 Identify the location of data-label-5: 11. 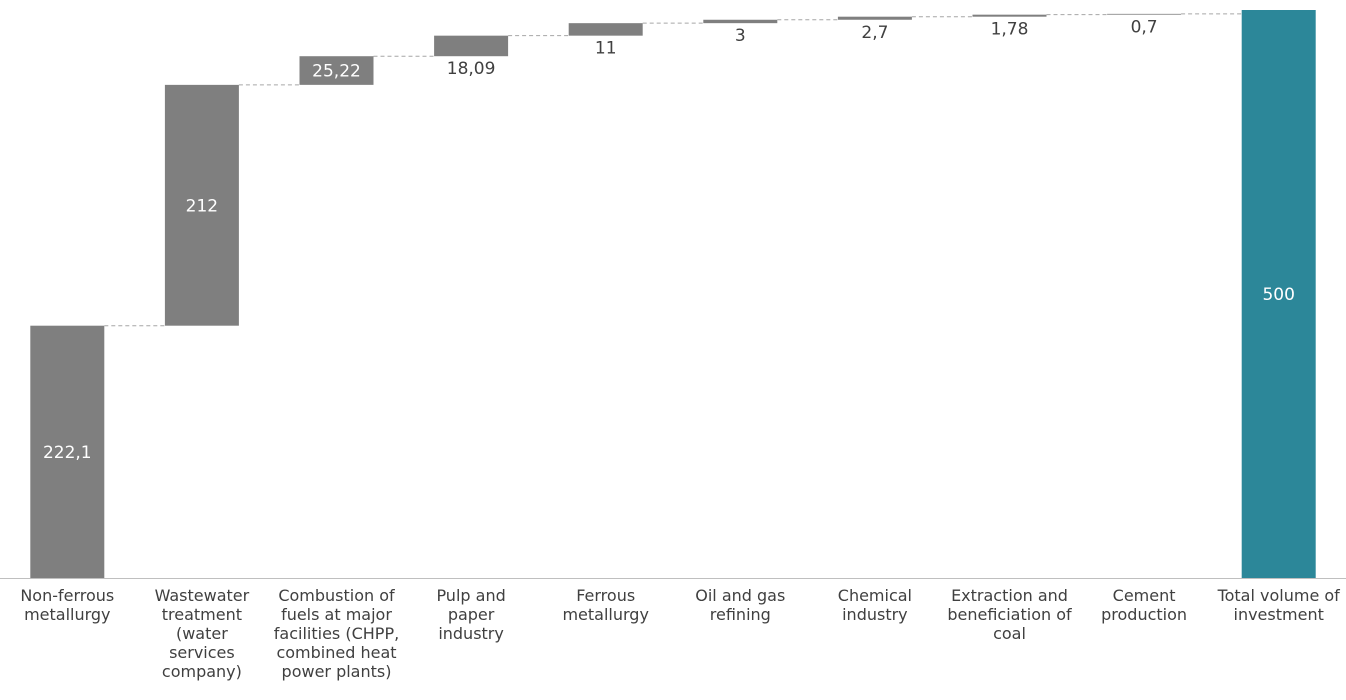
(606, 49).